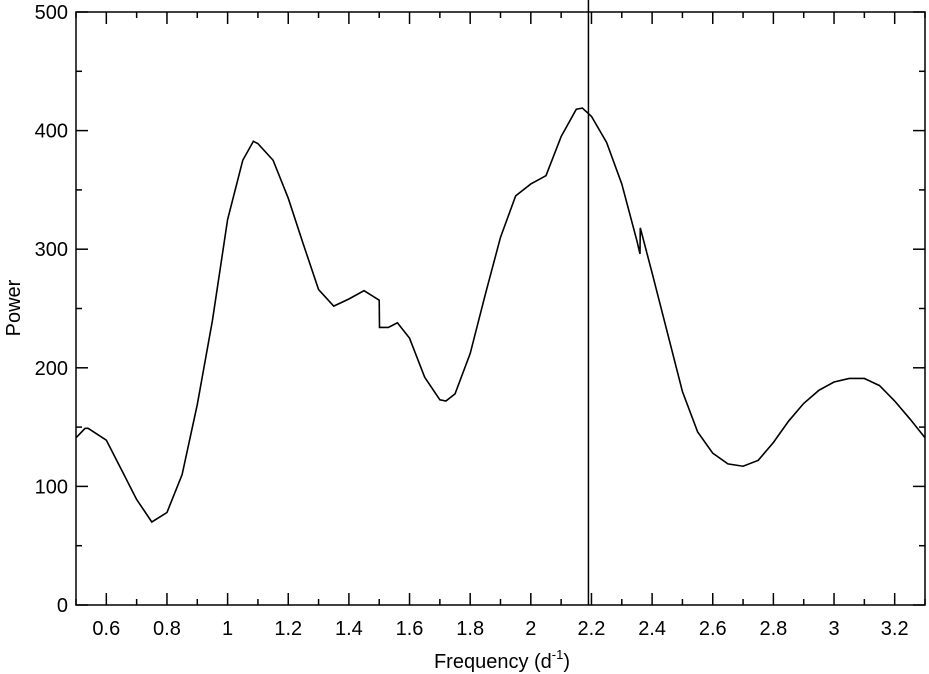  I want to click on y-tick-label: 100, so click(51, 487).